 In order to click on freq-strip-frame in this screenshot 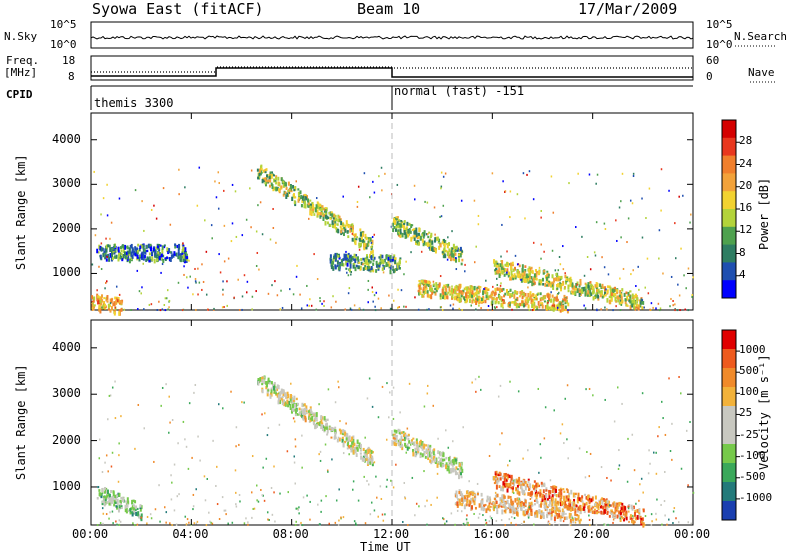, I will do `click(392, 68)`.